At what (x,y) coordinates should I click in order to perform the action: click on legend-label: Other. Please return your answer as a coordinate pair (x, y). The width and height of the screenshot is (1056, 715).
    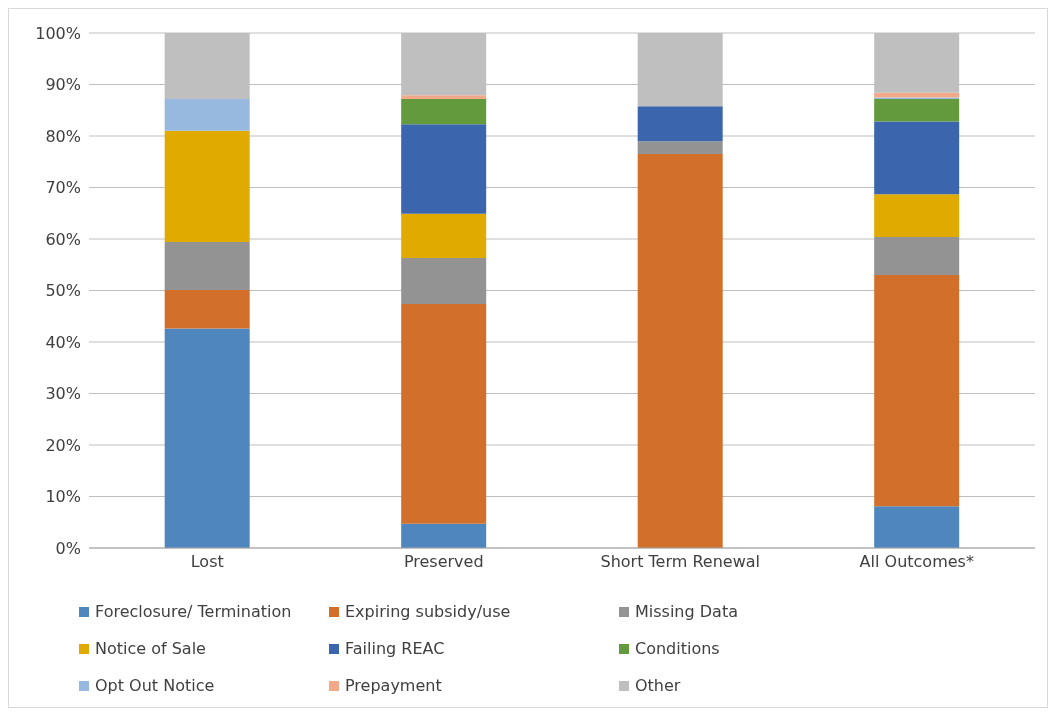
    Looking at the image, I should click on (658, 685).